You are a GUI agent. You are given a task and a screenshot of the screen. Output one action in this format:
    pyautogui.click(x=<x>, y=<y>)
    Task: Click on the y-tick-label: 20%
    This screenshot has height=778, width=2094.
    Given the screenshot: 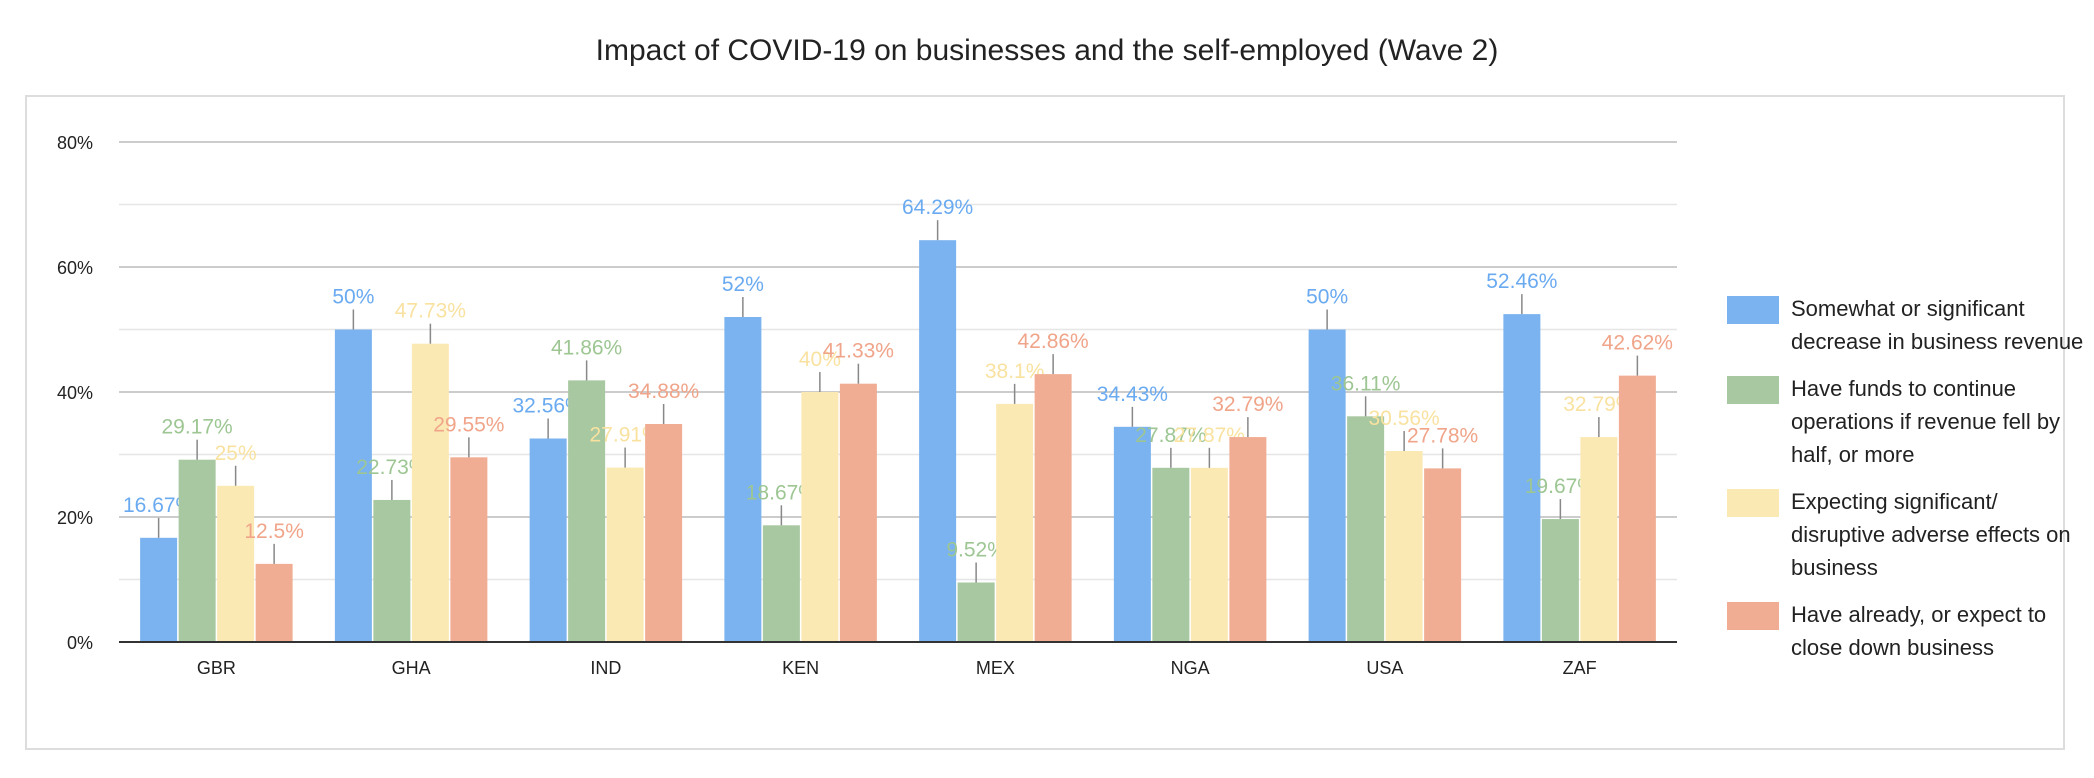 What is the action you would take?
    pyautogui.click(x=75, y=518)
    